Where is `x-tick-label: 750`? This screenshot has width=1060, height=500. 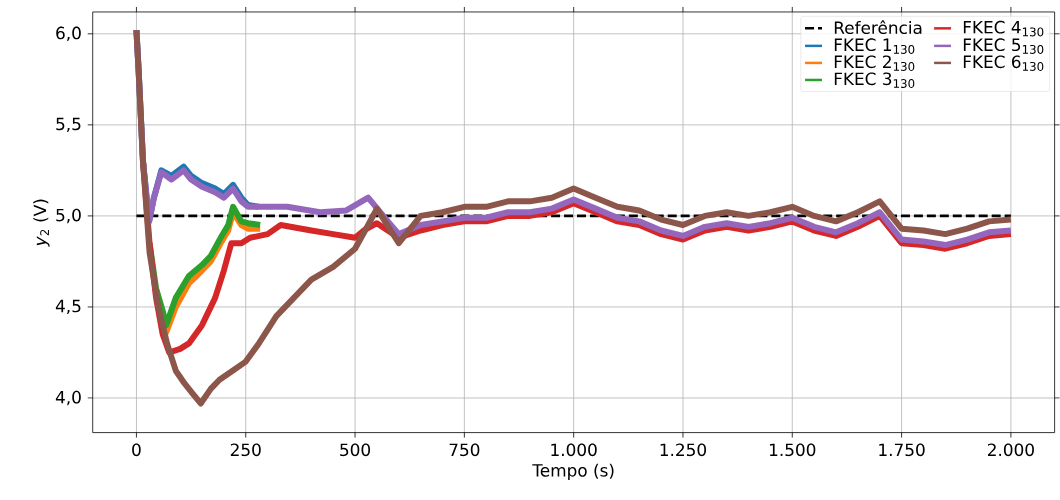
x-tick-label: 750 is located at coordinates (464, 449).